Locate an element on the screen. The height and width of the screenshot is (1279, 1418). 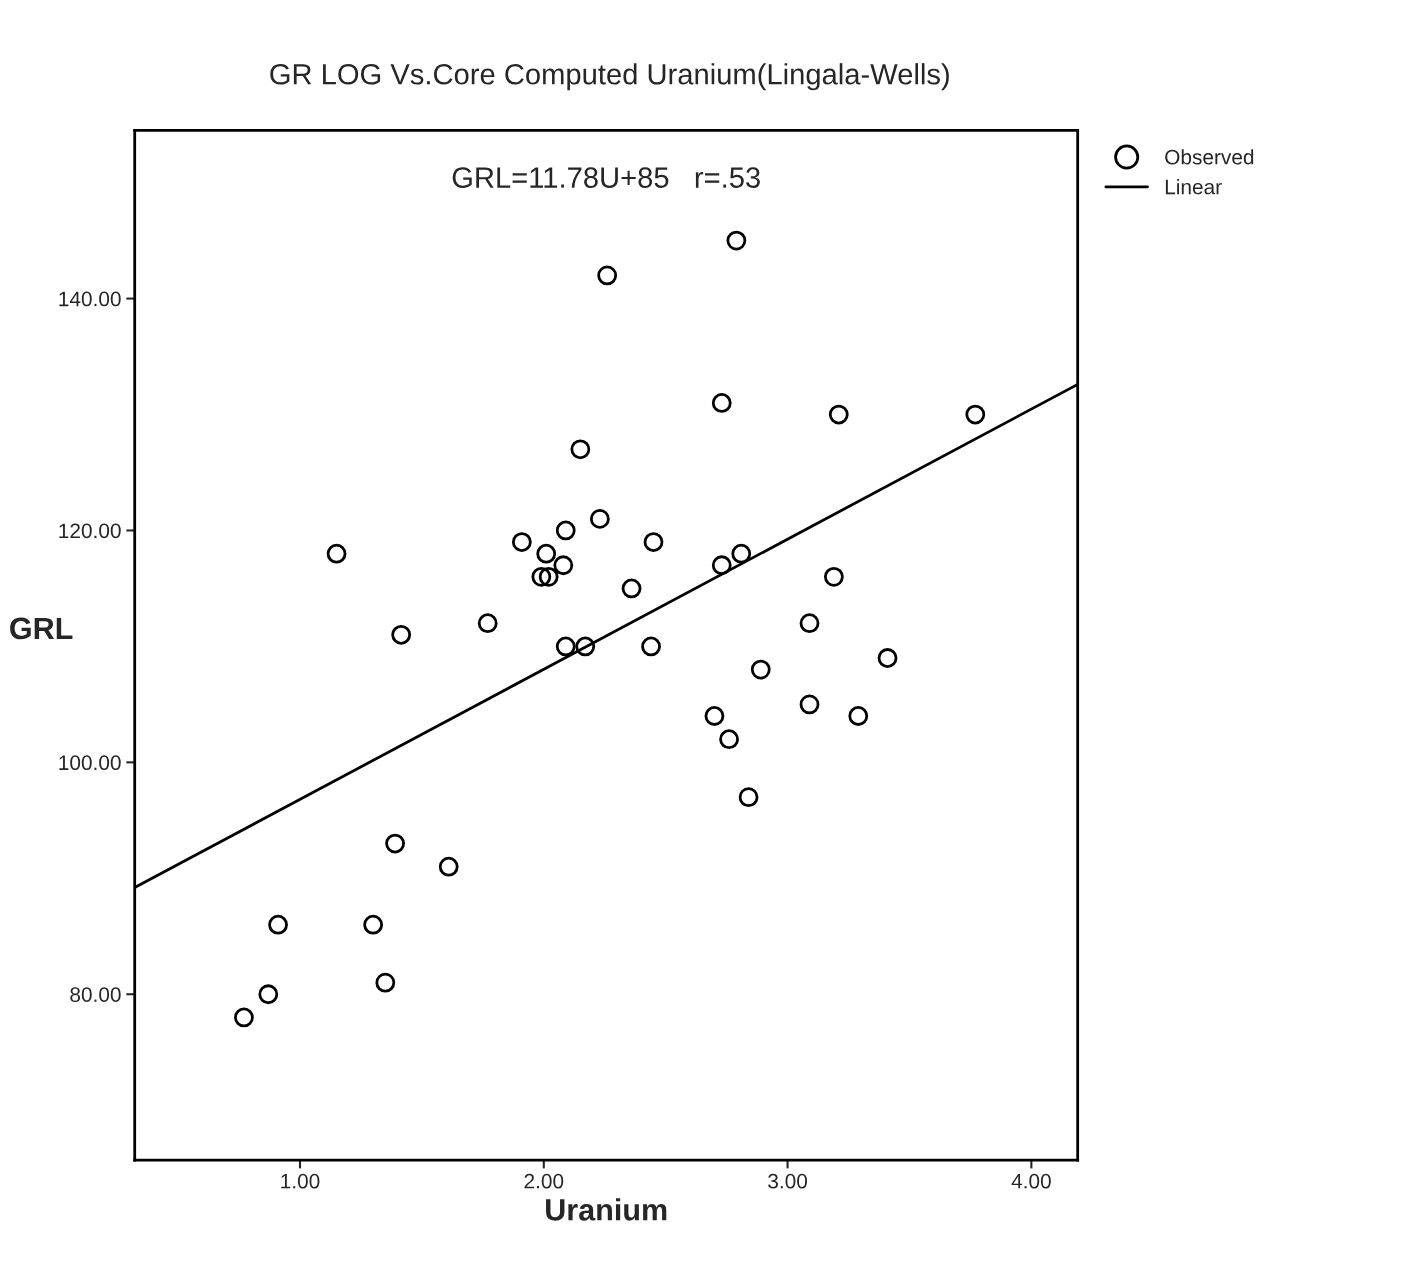
y-tick-label: 140.00 is located at coordinates (90, 299).